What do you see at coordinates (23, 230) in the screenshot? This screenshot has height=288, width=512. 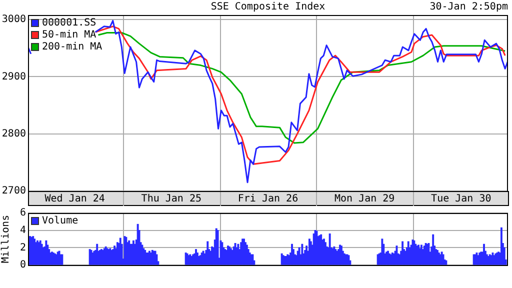 I see `y-tick-label: 4` at bounding box center [23, 230].